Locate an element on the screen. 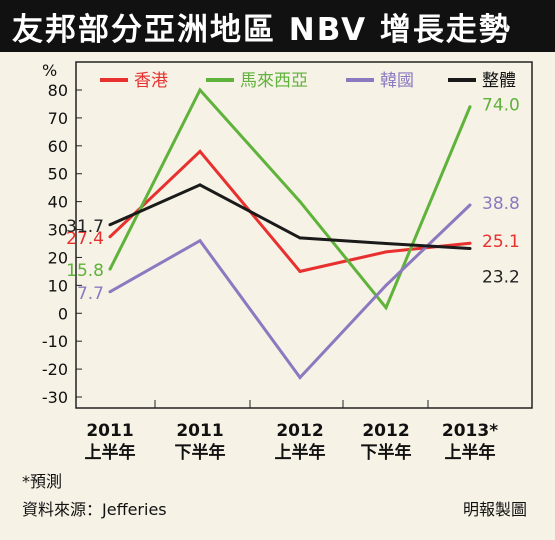 Image resolution: width=555 pixels, height=540 pixels. legend-label: 香港 is located at coordinates (151, 81).